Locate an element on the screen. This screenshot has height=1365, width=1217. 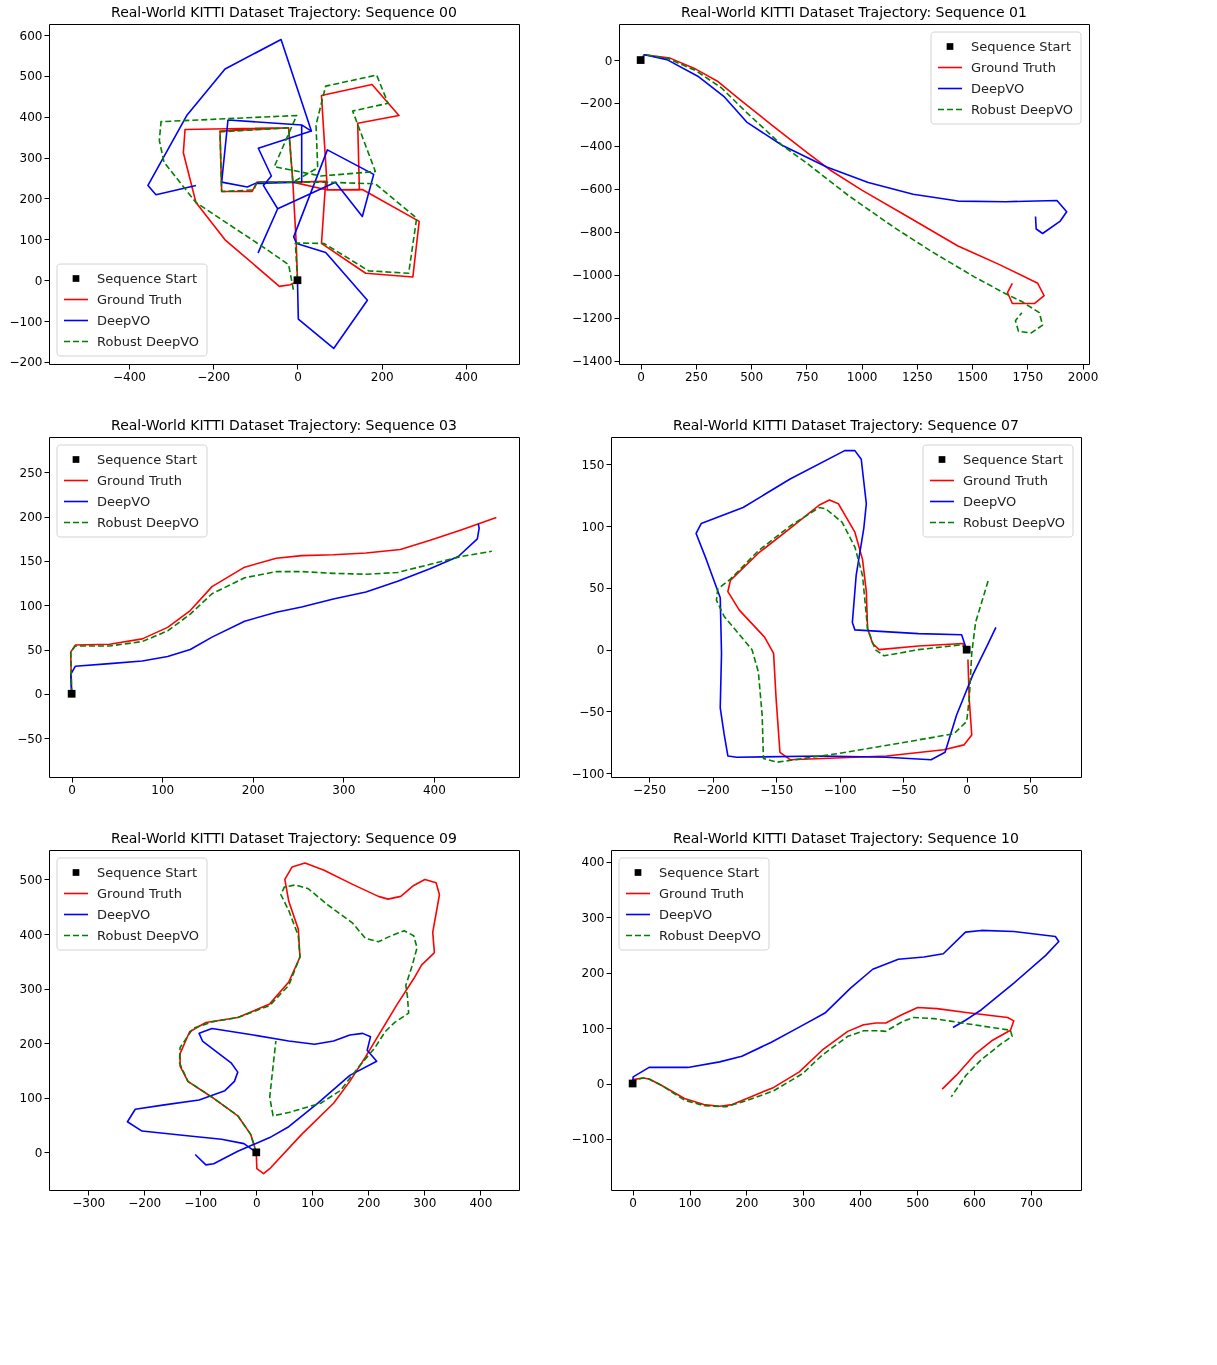
chart-title: Real-World KITTI Dataset Trajectory: Sequence 10 is located at coordinates (846, 838).